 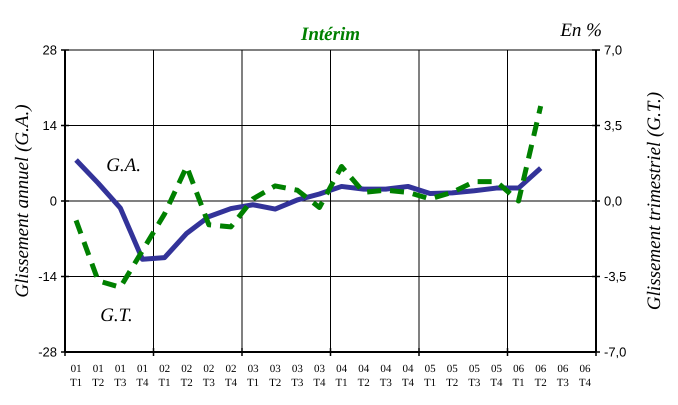 What do you see at coordinates (47, 276) in the screenshot?
I see `y-tick-label: -14` at bounding box center [47, 276].